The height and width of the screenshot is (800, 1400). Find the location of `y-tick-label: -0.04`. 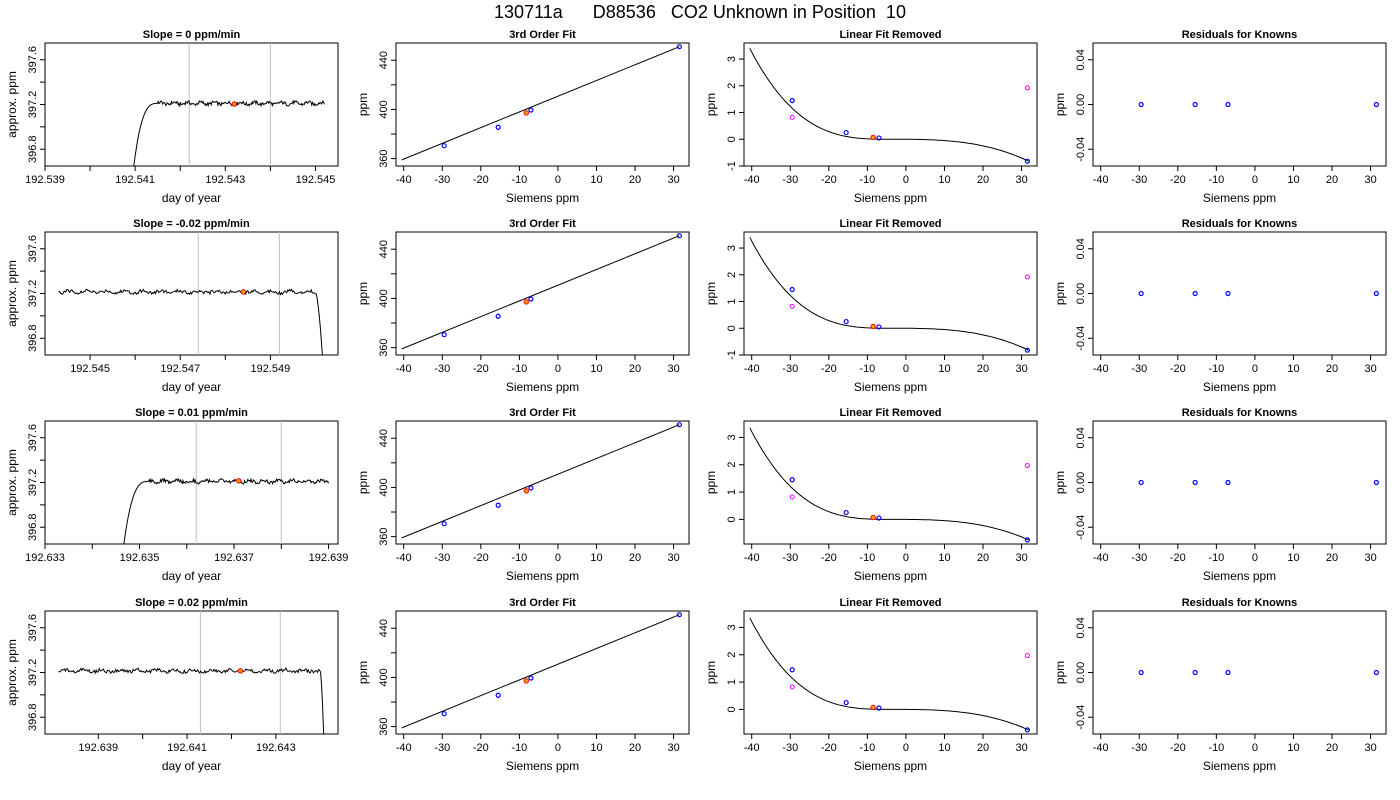

y-tick-label: -0.04 is located at coordinates (1081, 338).